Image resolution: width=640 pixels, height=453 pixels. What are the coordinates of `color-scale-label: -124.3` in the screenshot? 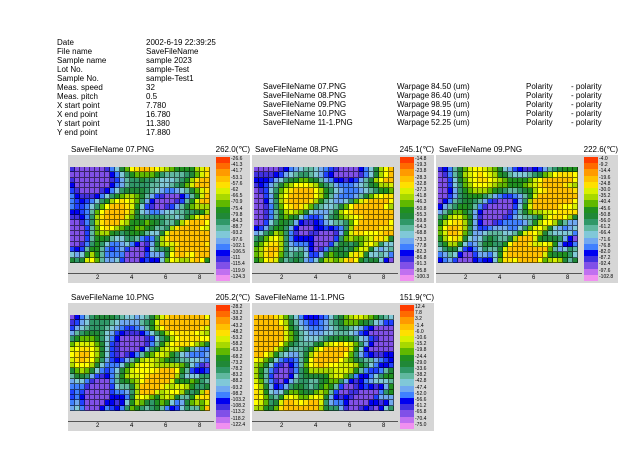 It's located at (238, 276).